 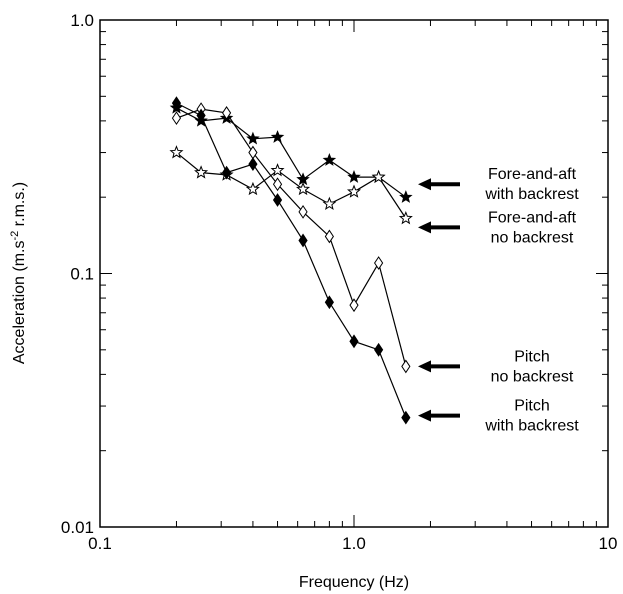 I want to click on y-axis-label-sup: -2, so click(x=15, y=236).